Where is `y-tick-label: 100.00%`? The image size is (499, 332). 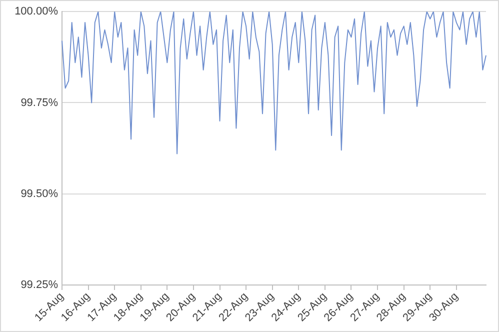 y-tick-label: 100.00% is located at coordinates (36, 12).